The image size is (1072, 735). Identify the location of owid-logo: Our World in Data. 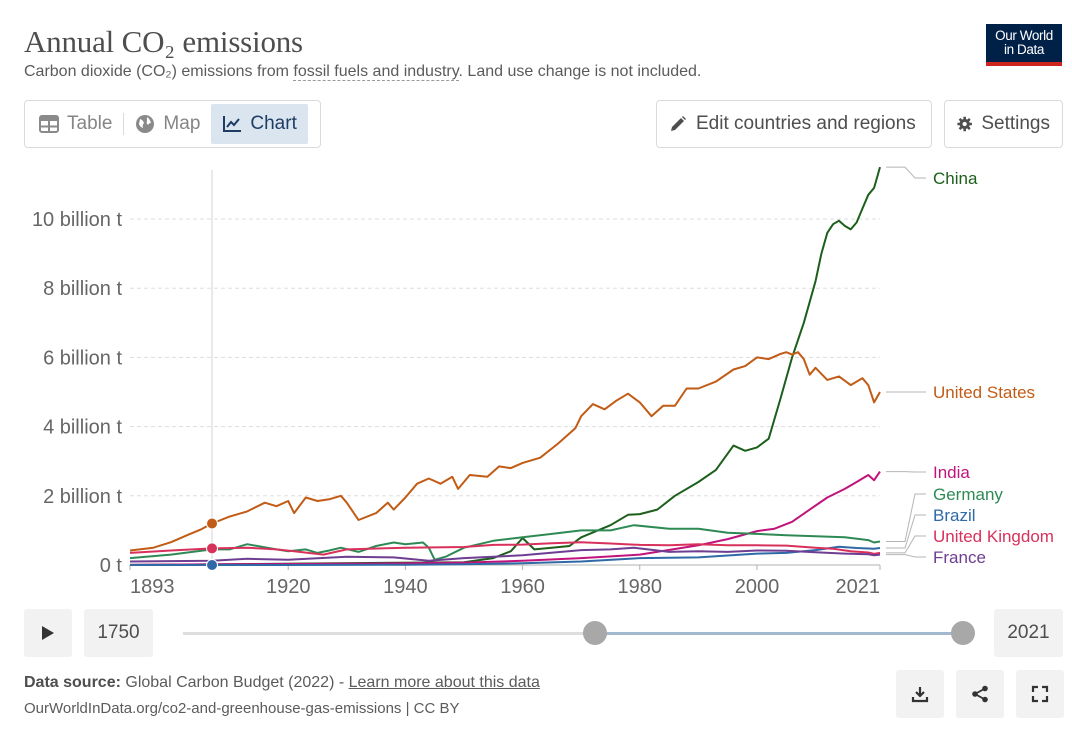
(1024, 45).